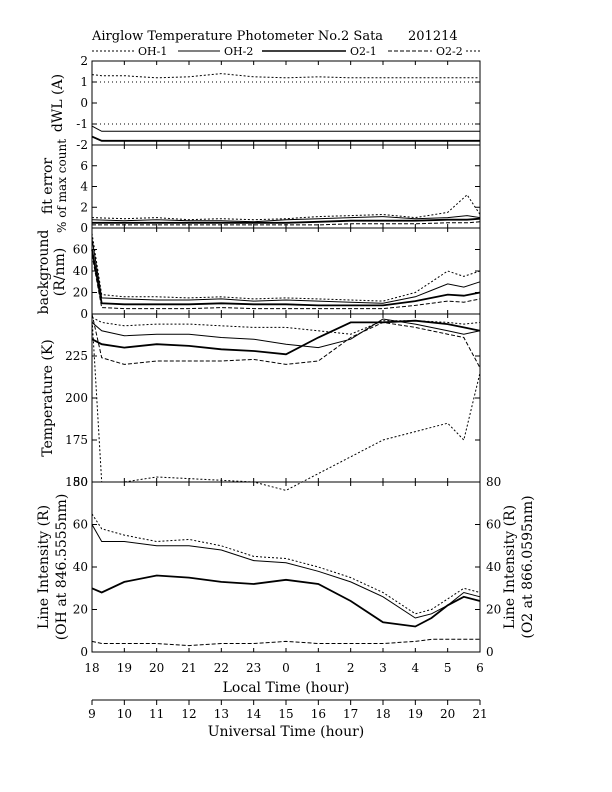 The height and width of the screenshot is (792, 612). Describe the element at coordinates (493, 610) in the screenshot. I see `ytick-label-right: 20` at that location.